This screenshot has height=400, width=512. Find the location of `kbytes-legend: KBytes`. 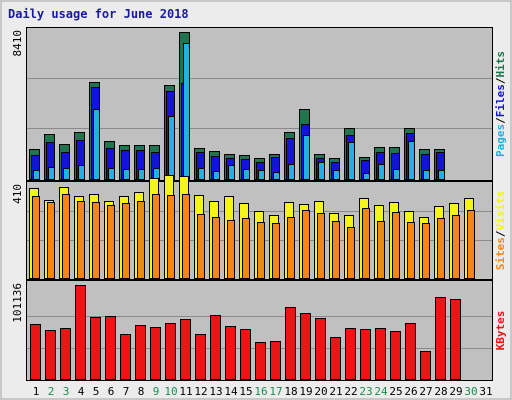

kbytes-legend: KBytes is located at coordinates (500, 331).